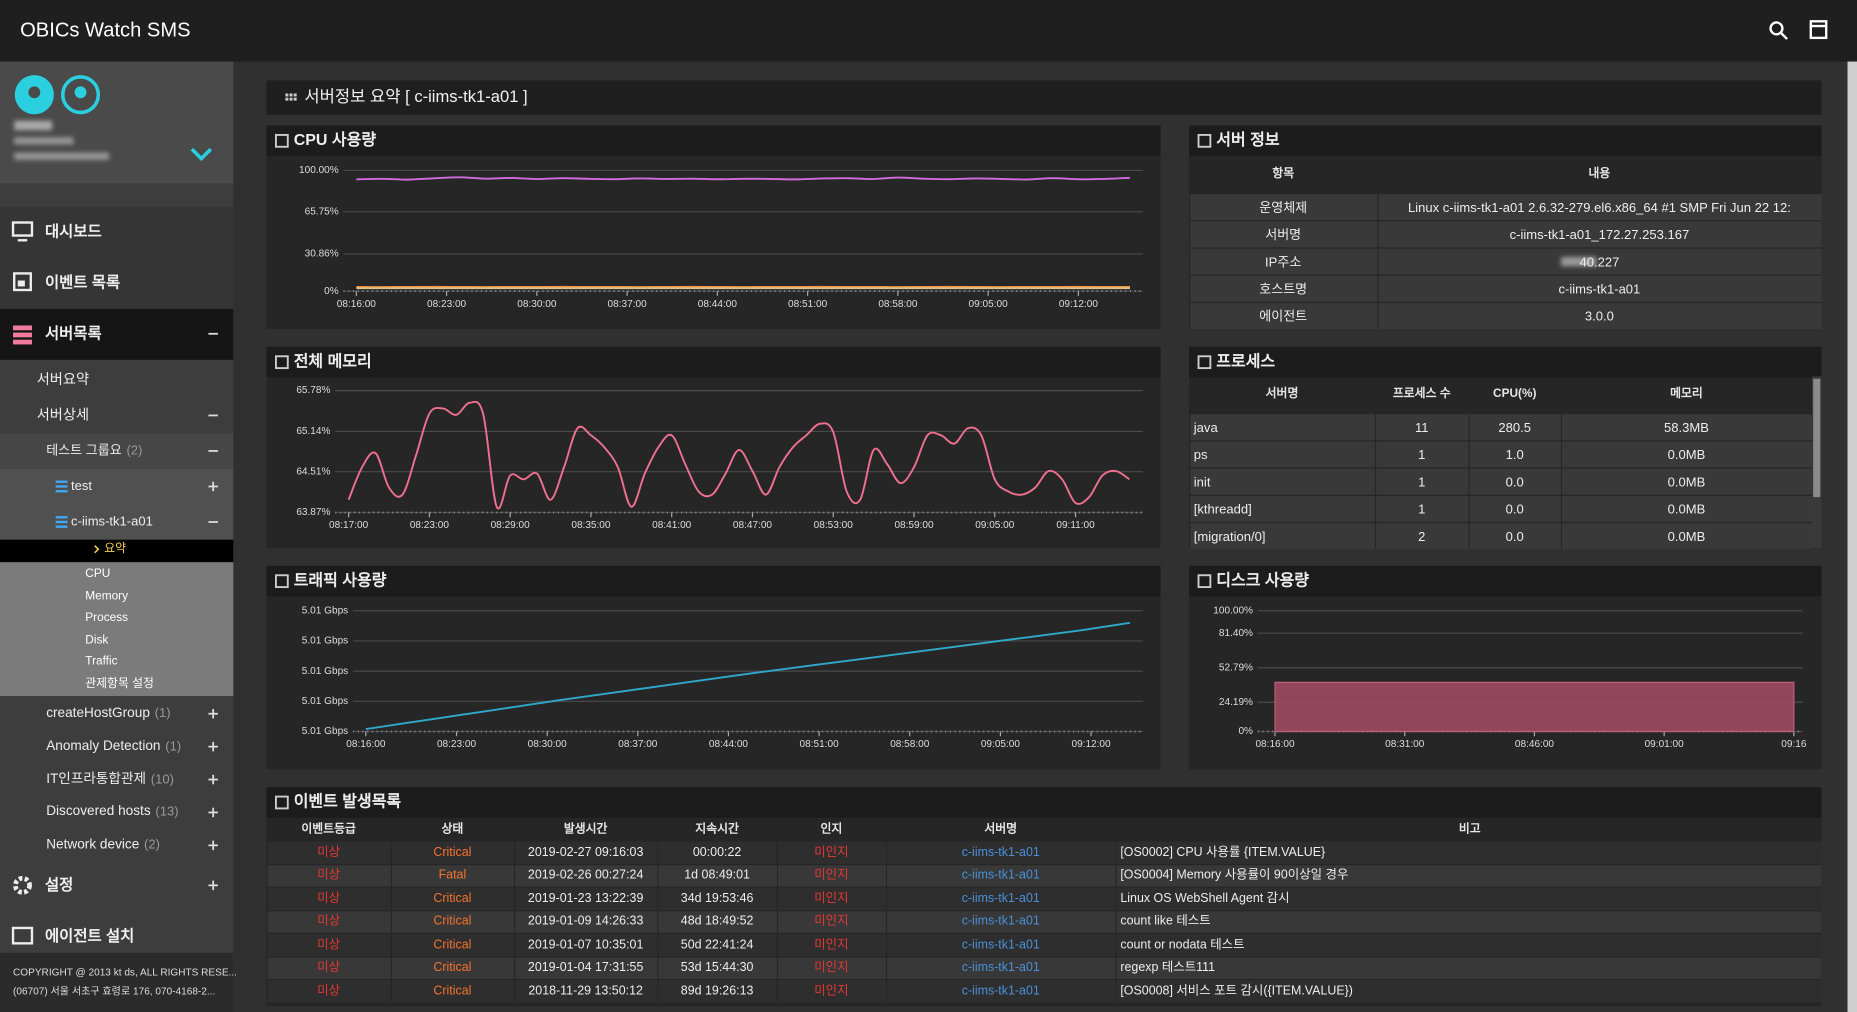 Image resolution: width=1857 pixels, height=1012 pixels. Describe the element at coordinates (416, 96) in the screenshot. I see `page-title: 서버정보 요약 [ c-iims-tk1-a01 ]` at that location.